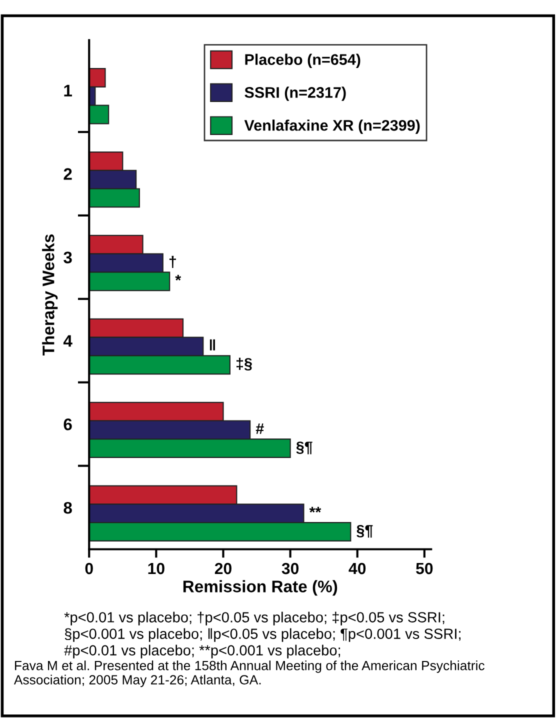  I want to click on y-tick-label: 3, so click(68, 258).